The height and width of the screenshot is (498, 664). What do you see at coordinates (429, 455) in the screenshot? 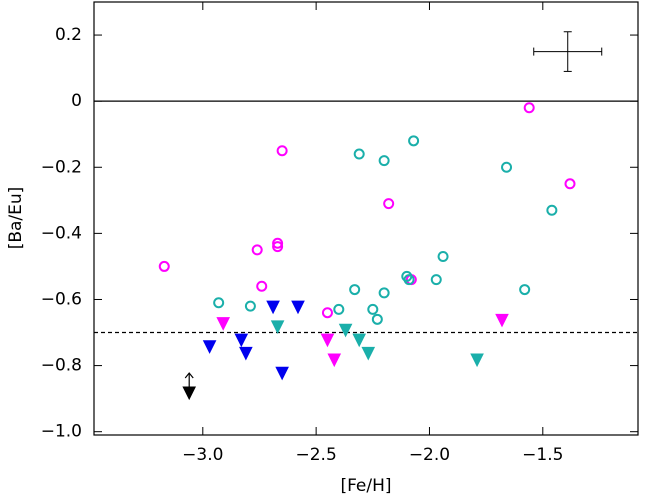
I see `x-tick-label: −2.0` at bounding box center [429, 455].